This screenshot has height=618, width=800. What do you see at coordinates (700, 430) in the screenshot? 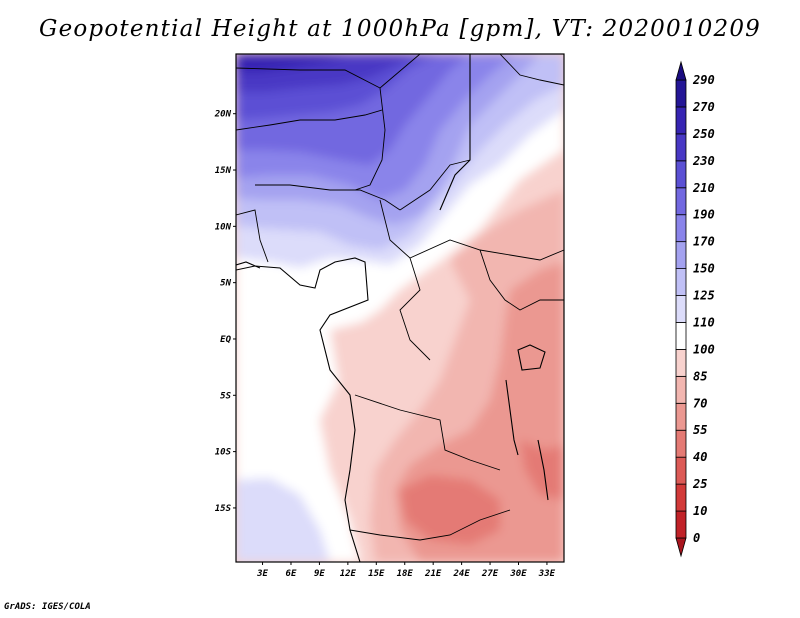
I see `colorbar-label: 55` at bounding box center [700, 430].